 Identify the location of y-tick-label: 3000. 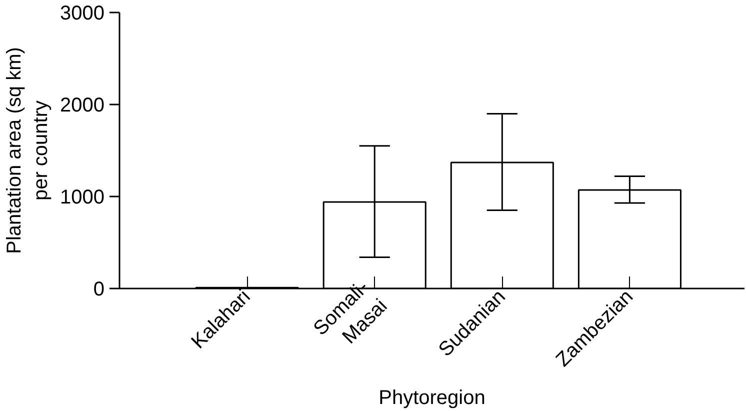
(82, 13).